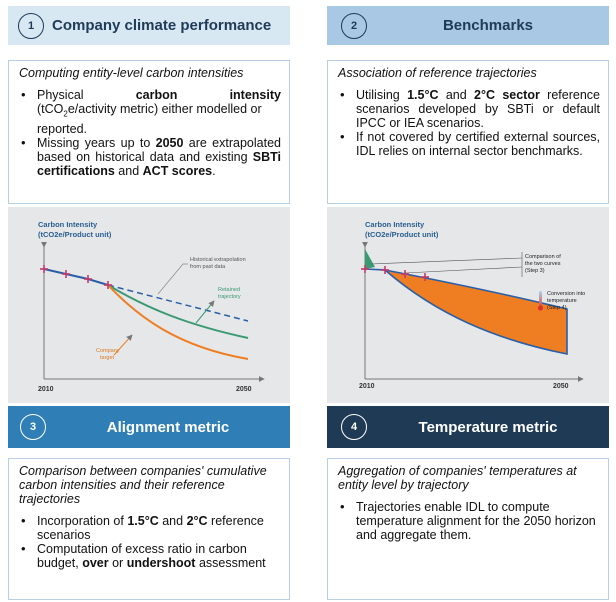 The image size is (616, 602). What do you see at coordinates (33, 427) in the screenshot?
I see `step-number-badge: 3` at bounding box center [33, 427].